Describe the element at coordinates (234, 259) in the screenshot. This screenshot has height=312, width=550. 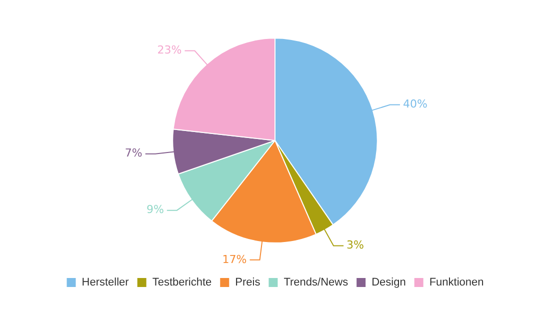
I see `data-label: 17%` at that location.